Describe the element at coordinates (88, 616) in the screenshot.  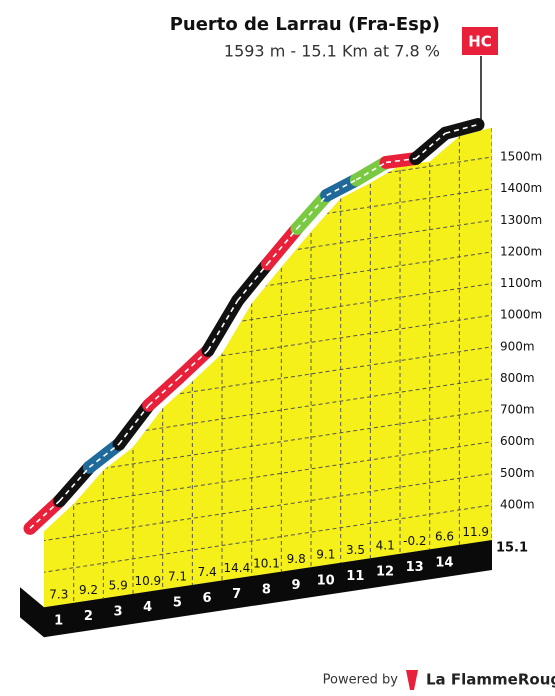
I see `x-tick-label: 2` at that location.